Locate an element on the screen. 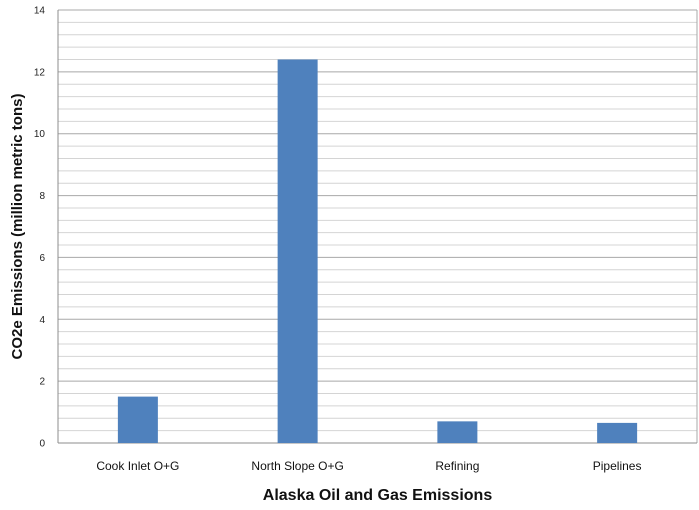 The image size is (699, 510). y-tick-label: 4 is located at coordinates (42, 320).